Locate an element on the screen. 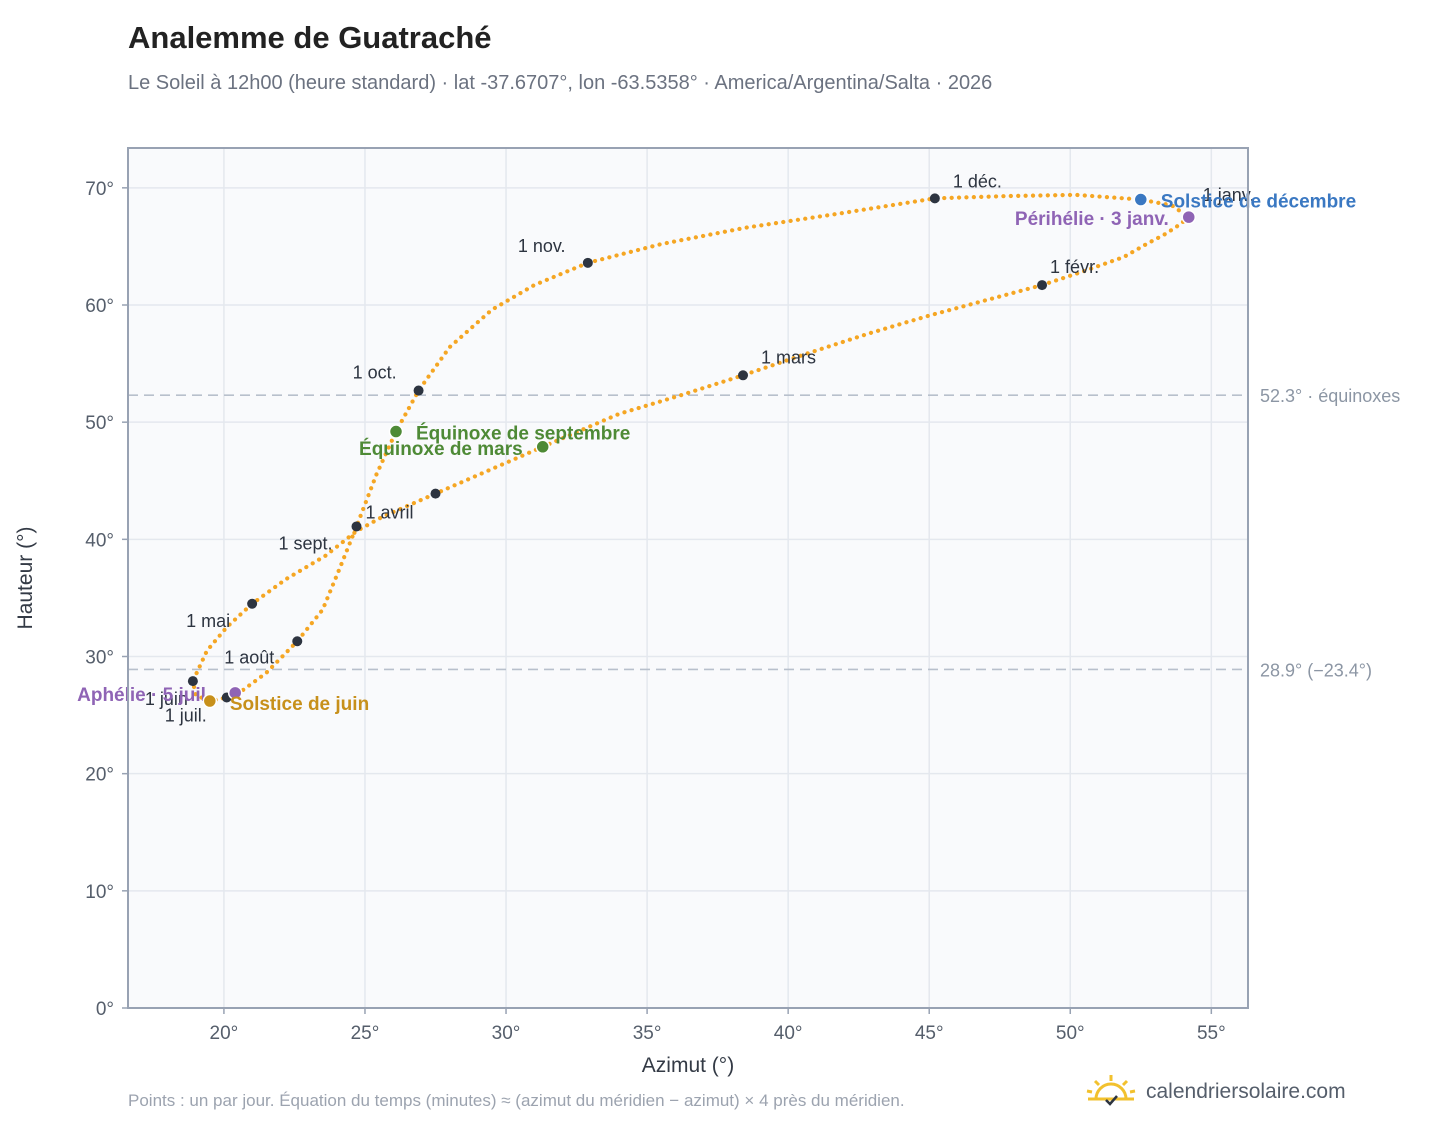  sun-logo-icon is located at coordinates (1111, 1092).